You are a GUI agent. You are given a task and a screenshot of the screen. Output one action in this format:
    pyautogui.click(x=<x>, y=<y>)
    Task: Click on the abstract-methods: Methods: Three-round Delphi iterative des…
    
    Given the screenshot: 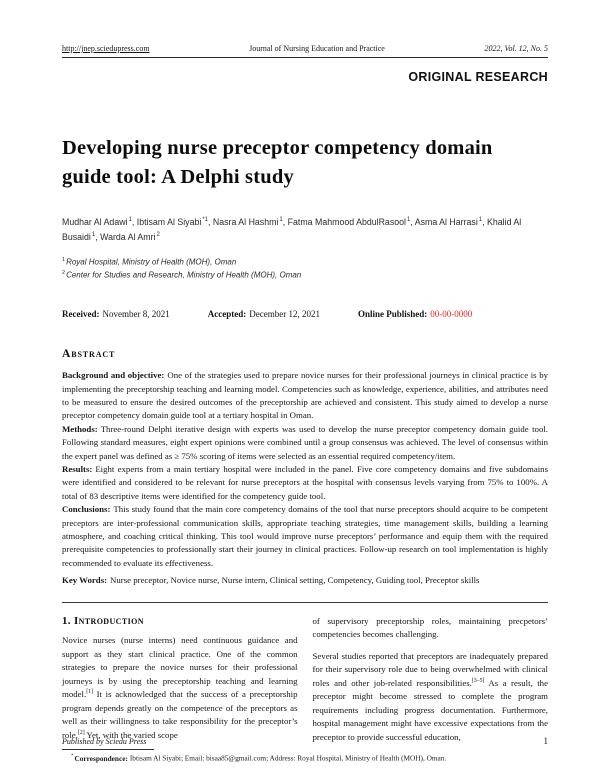 What is the action you would take?
    pyautogui.click(x=305, y=442)
    